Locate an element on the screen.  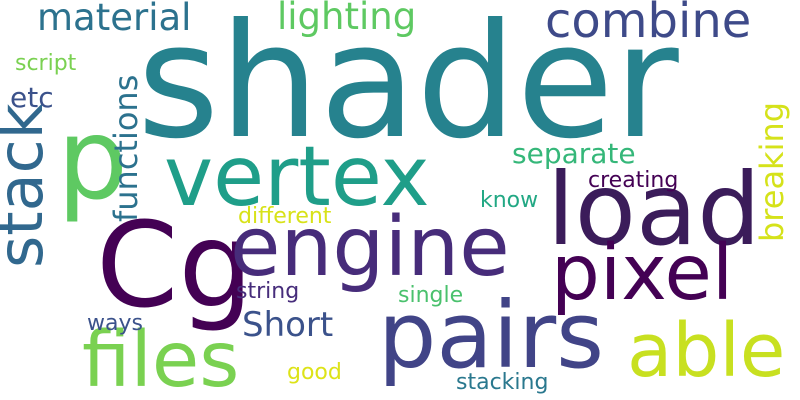
word-breaking: breaking is located at coordinates (772, 171).